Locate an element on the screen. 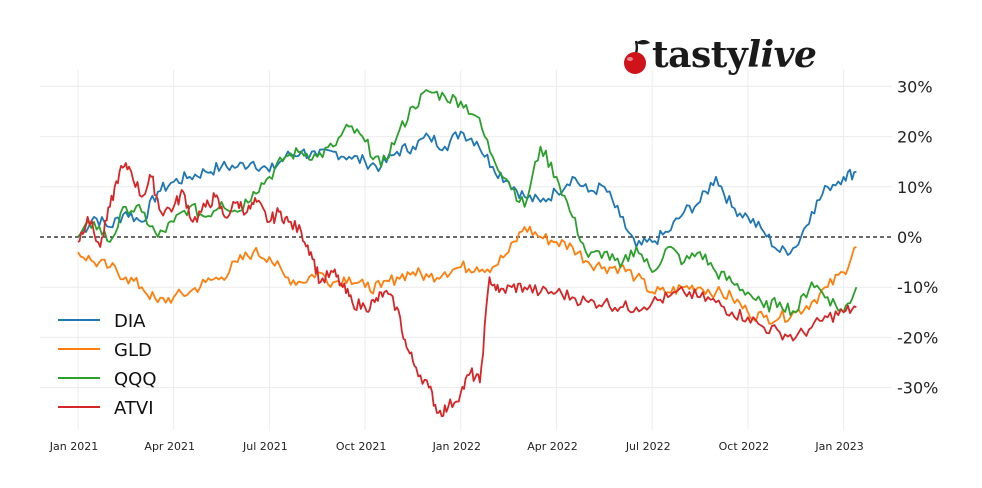 The width and height of the screenshot is (982, 488). y-tick-label: 20% is located at coordinates (915, 137).